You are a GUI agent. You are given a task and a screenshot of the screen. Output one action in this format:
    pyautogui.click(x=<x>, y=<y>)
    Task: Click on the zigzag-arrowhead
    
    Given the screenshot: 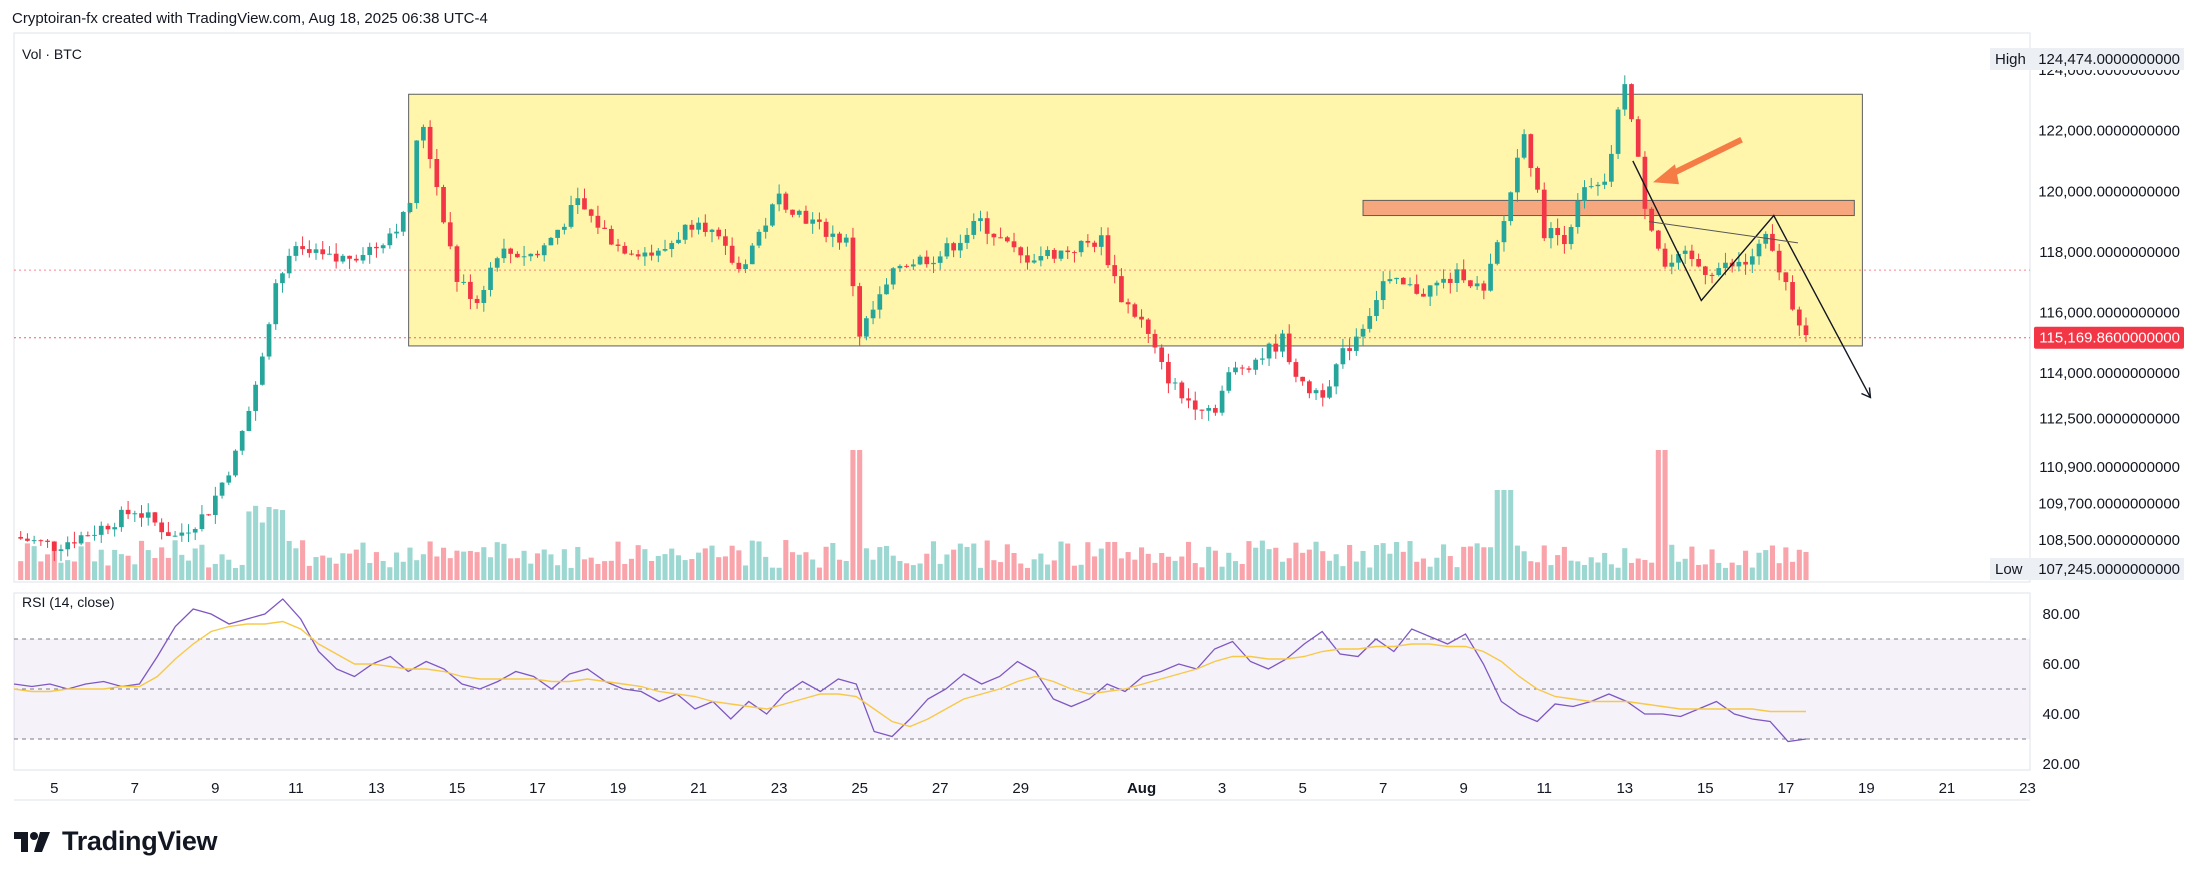 What is the action you would take?
    pyautogui.click(x=1866, y=393)
    